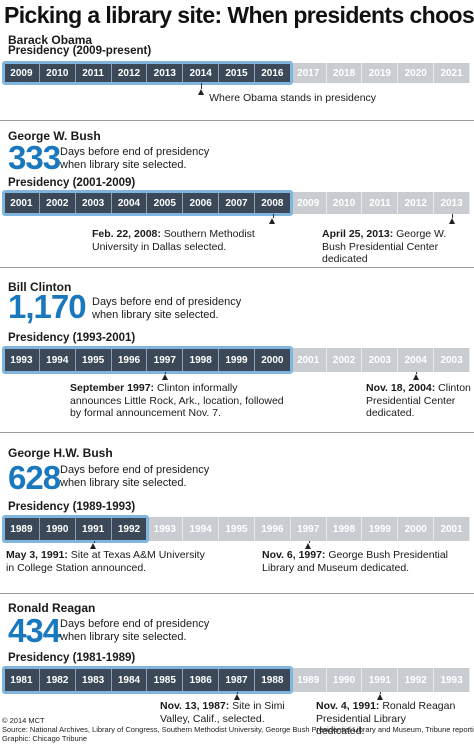 This screenshot has width=474, height=745. Describe the element at coordinates (272, 73) in the screenshot. I see `year-cell: 2016` at that location.